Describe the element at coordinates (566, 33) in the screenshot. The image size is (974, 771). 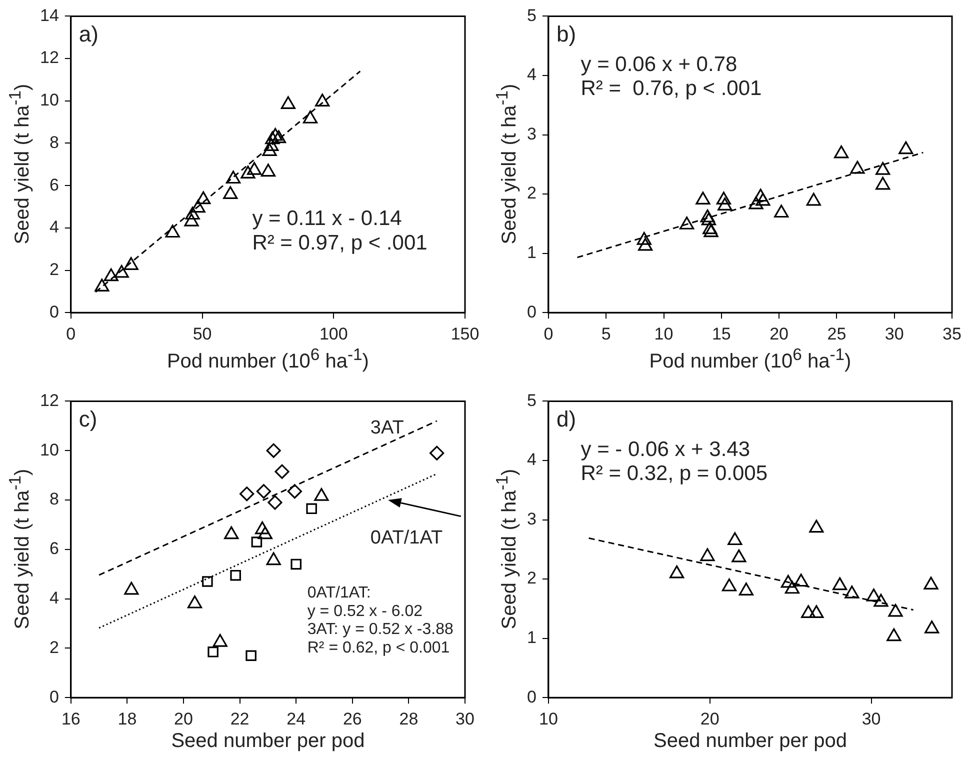
I see `chart-title: b)` at that location.